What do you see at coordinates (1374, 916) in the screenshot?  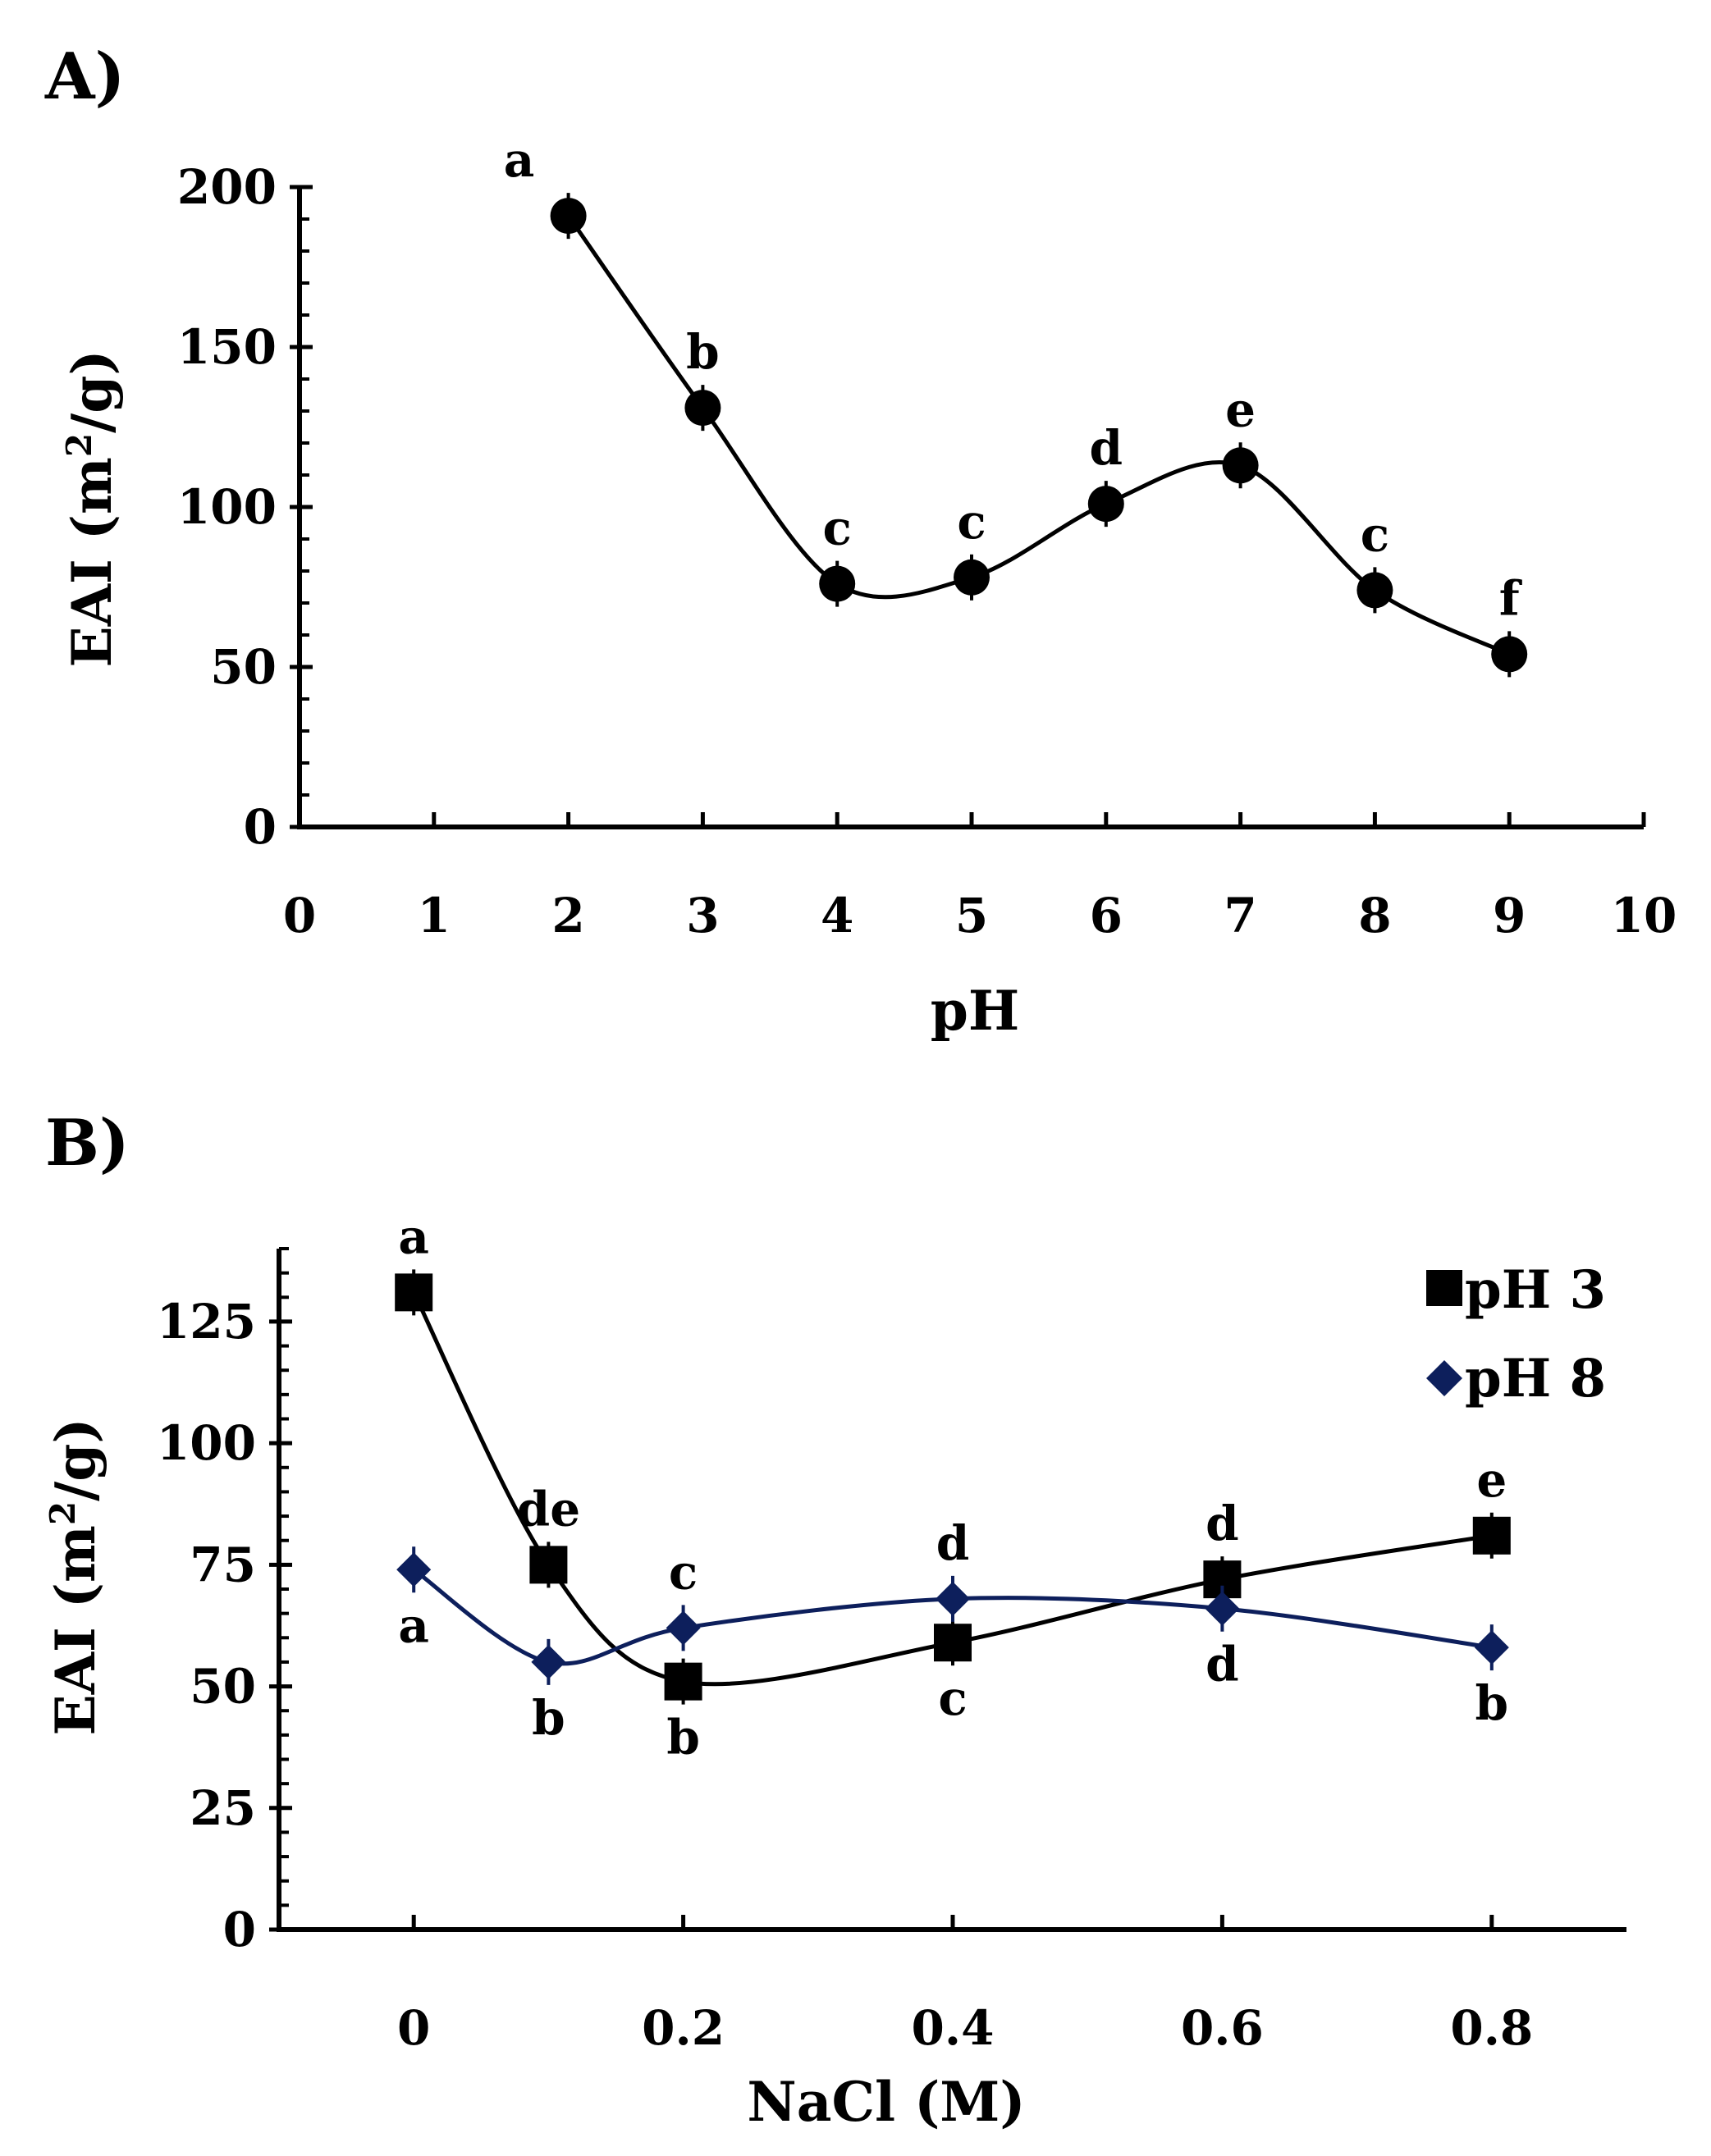 I see `x-tick-label: 8` at bounding box center [1374, 916].